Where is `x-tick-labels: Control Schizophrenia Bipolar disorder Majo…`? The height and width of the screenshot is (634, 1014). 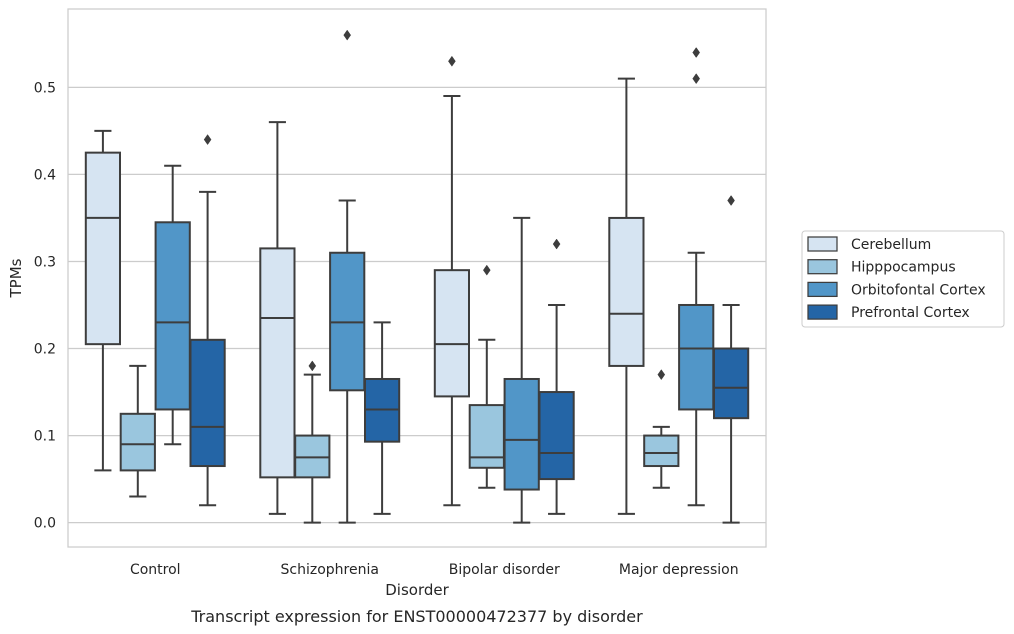
x-tick-labels: Control Schizophrenia Bipolar disorder Majo… is located at coordinates (434, 570).